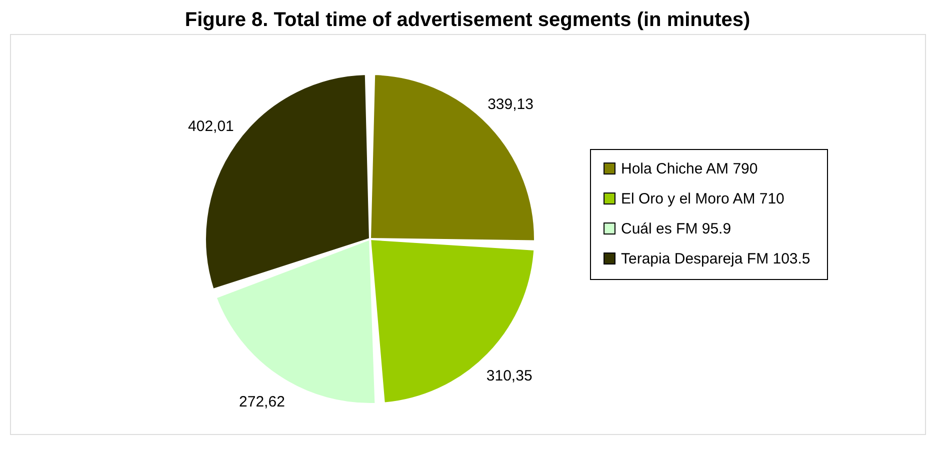 The width and height of the screenshot is (949, 466). I want to click on chart-title: Figure 8. Total time of advertisement segments (in minutes), so click(467, 20).